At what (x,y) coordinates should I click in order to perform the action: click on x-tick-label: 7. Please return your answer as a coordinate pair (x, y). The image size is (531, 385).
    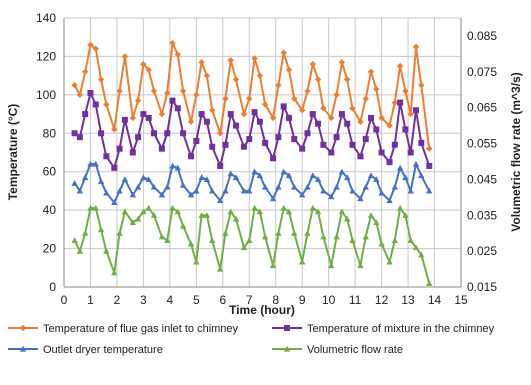
    Looking at the image, I should click on (249, 300).